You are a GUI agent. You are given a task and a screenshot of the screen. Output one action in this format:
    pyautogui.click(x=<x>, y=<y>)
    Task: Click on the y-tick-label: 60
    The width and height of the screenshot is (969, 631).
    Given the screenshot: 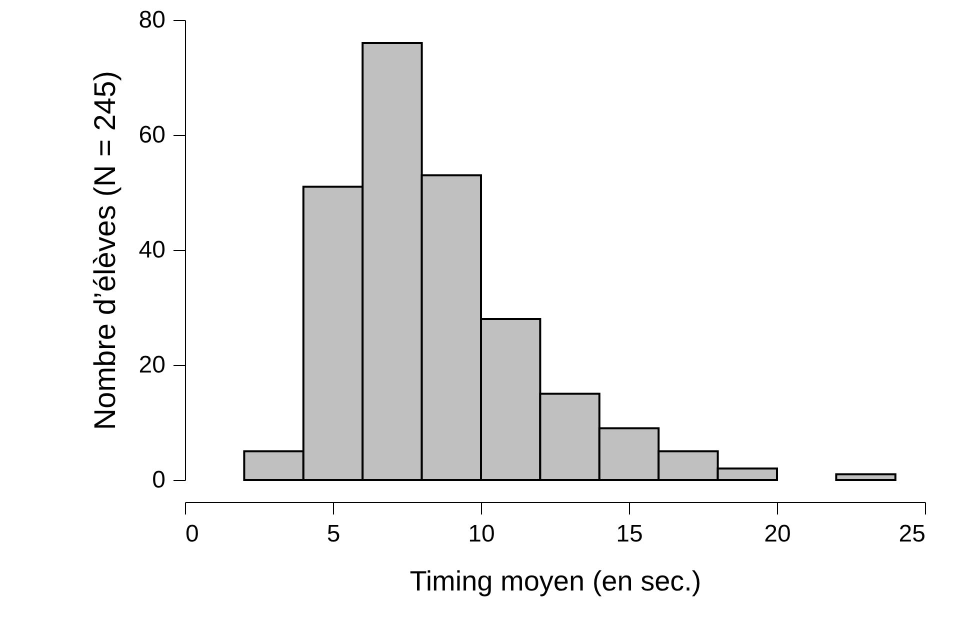 What is the action you would take?
    pyautogui.click(x=152, y=135)
    